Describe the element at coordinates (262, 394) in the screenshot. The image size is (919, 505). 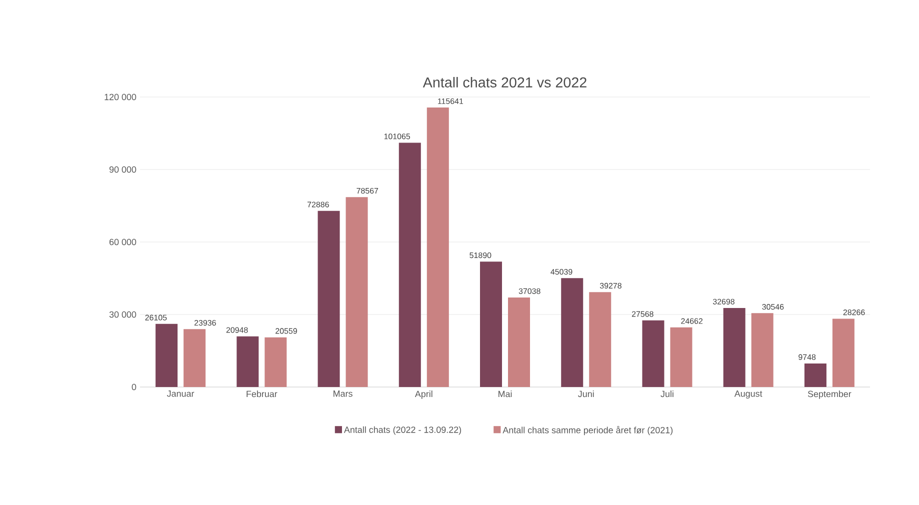
I see `x-tick-label: Februar` at that location.